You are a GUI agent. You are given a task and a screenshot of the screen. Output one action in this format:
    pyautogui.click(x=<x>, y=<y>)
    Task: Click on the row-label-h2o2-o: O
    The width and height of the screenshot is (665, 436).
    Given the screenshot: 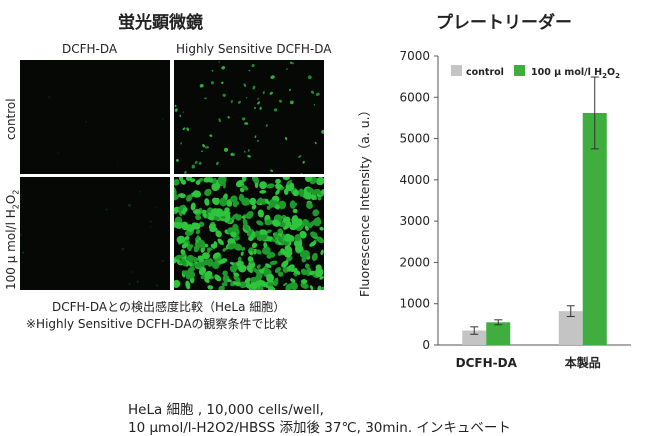 What is the action you would take?
    pyautogui.click(x=11, y=199)
    